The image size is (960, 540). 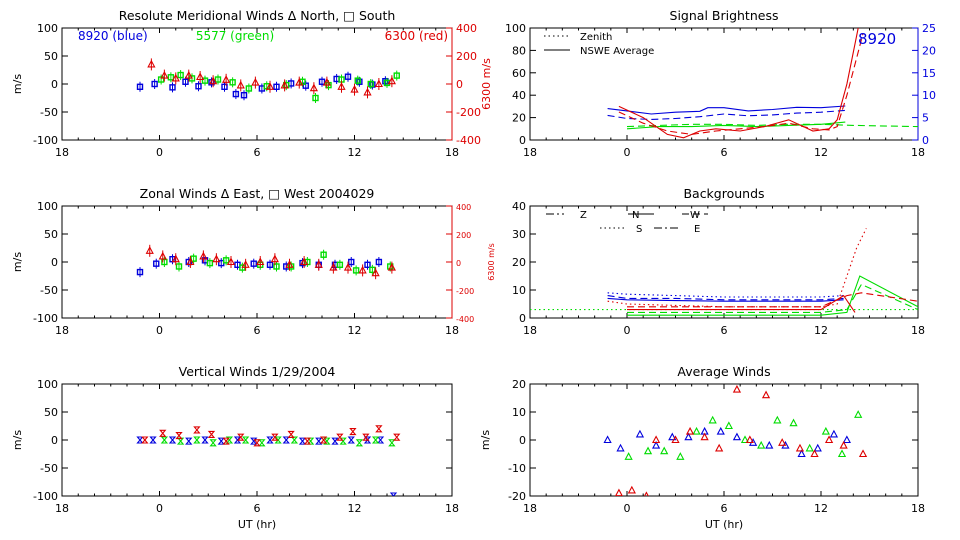 I want to click on y-tick-label: 60, so click(x=519, y=73).